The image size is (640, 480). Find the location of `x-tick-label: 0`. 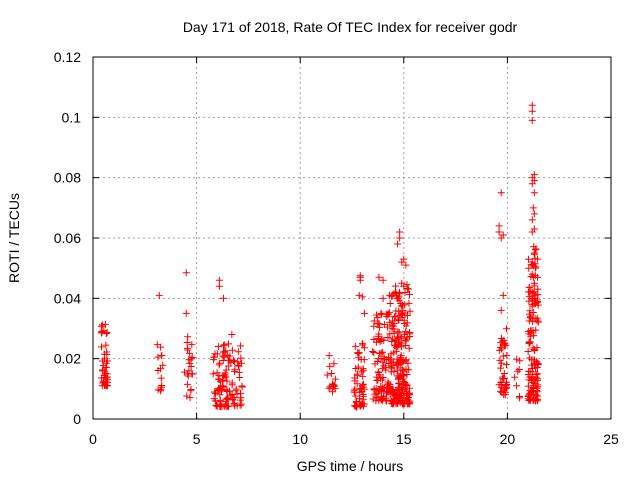

x-tick-label: 0 is located at coordinates (93, 439).